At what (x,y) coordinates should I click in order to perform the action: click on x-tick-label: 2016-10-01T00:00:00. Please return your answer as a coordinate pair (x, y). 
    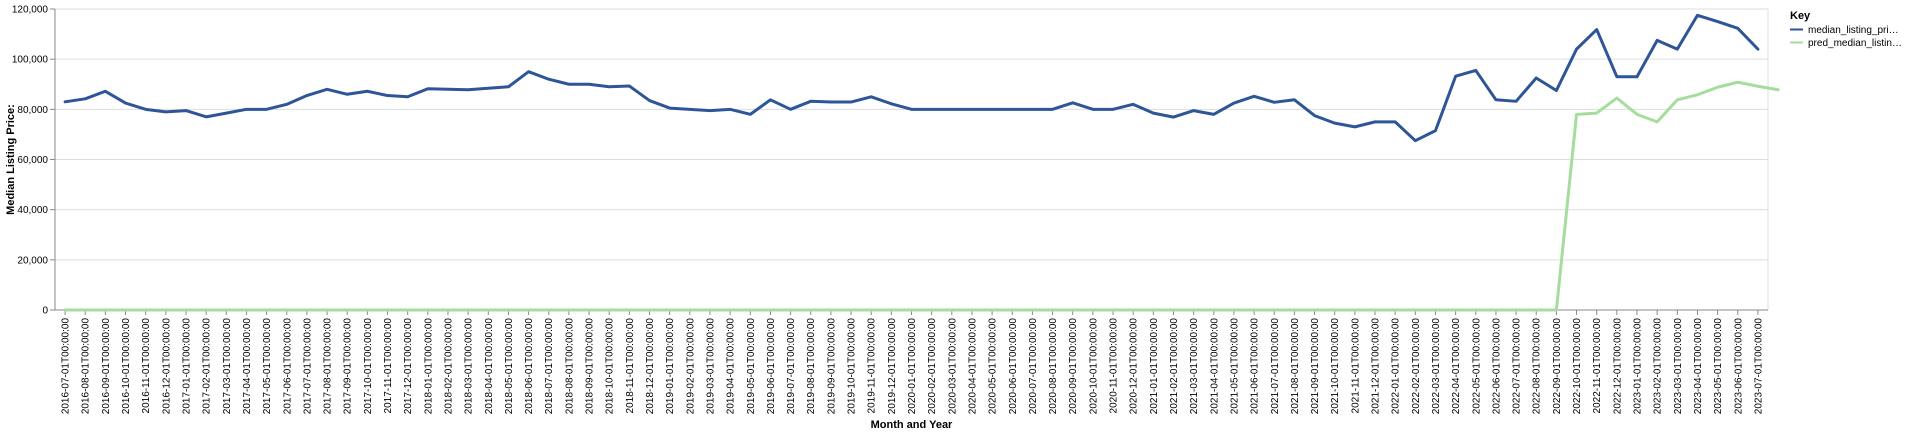
    Looking at the image, I should click on (126, 366).